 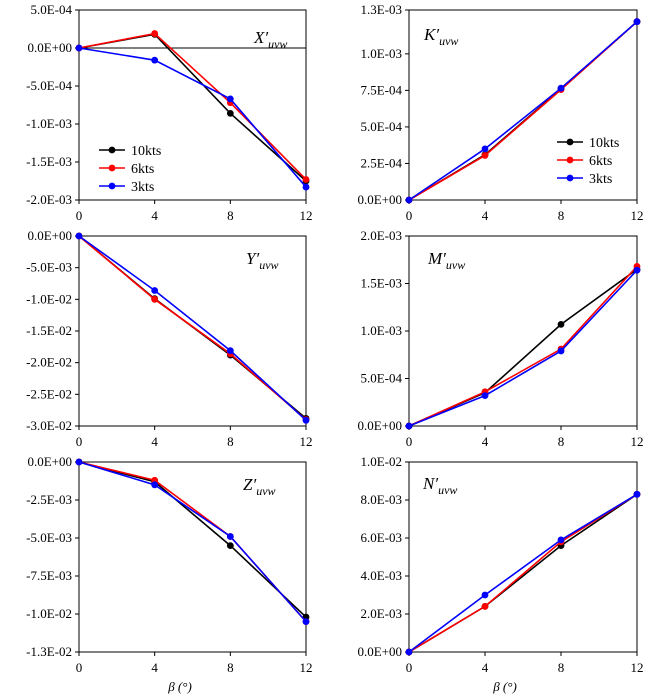 I want to click on y-tick-label: 2.0E-03, so click(x=381, y=613).